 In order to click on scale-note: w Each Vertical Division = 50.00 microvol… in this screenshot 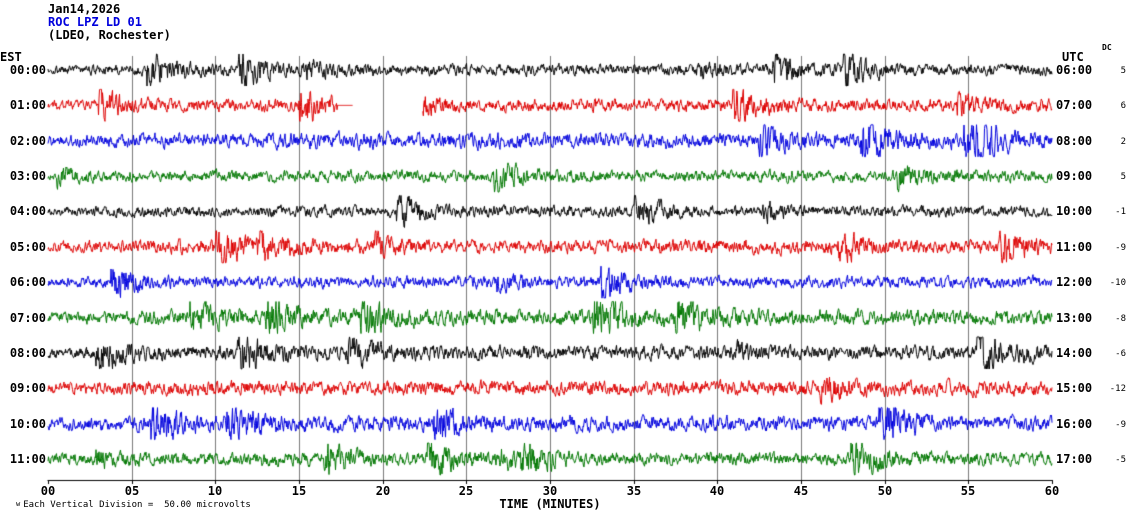, I will do `click(133, 505)`.